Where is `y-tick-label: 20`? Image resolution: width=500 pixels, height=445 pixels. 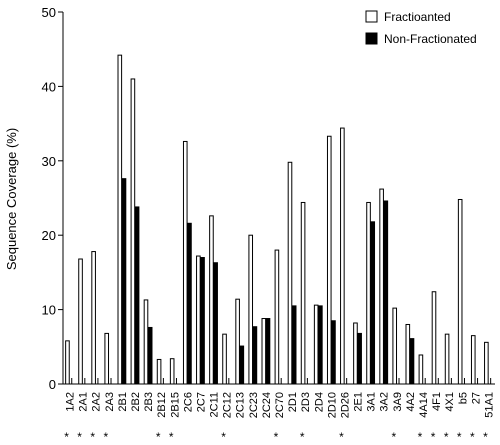 y-tick-label: 20 is located at coordinates (49, 235).